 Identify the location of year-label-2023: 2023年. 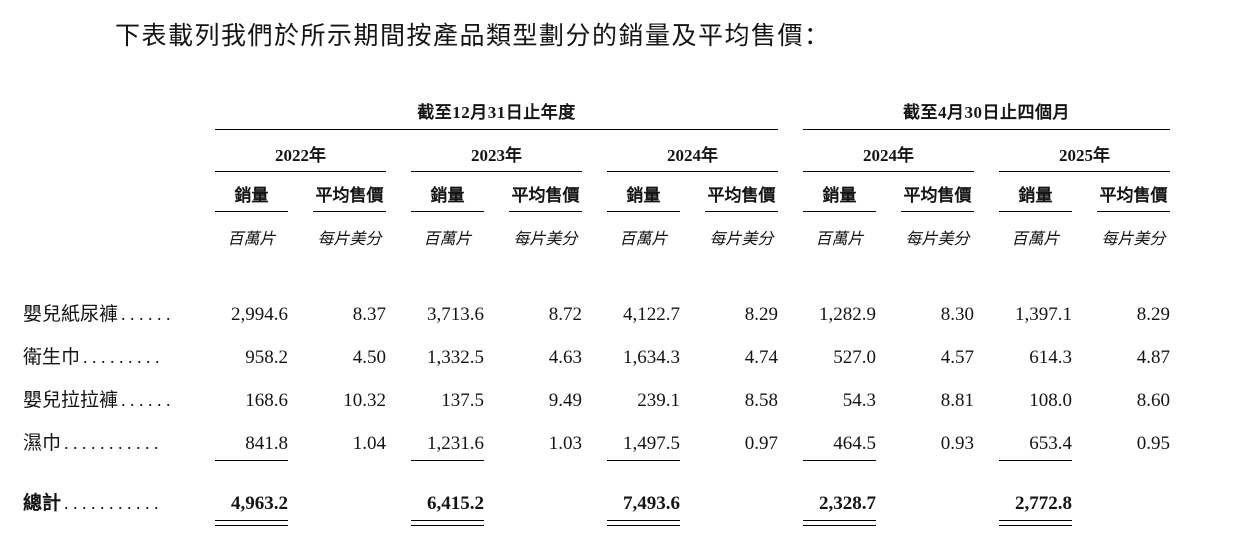
(496, 156).